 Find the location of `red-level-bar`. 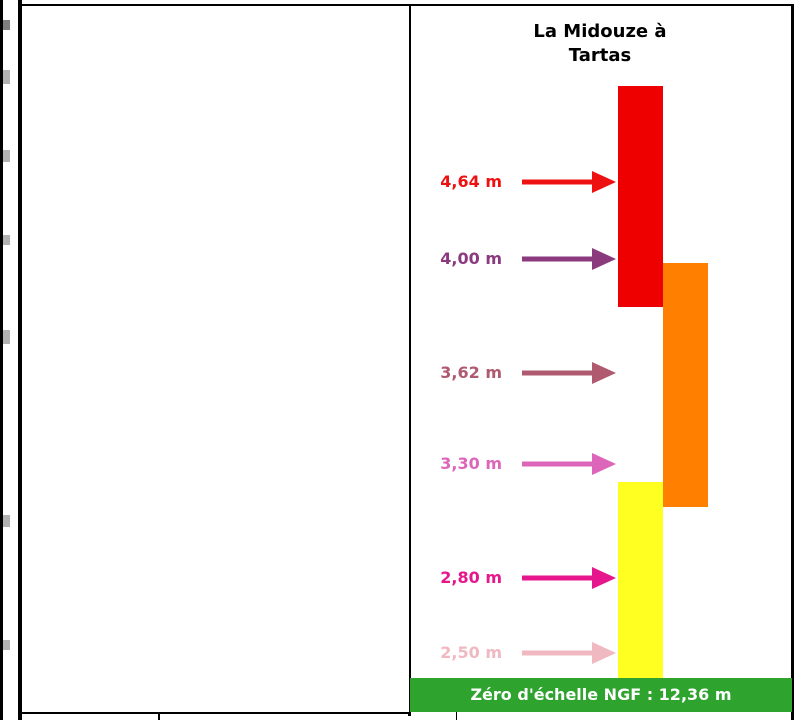

red-level-bar is located at coordinates (640, 196).